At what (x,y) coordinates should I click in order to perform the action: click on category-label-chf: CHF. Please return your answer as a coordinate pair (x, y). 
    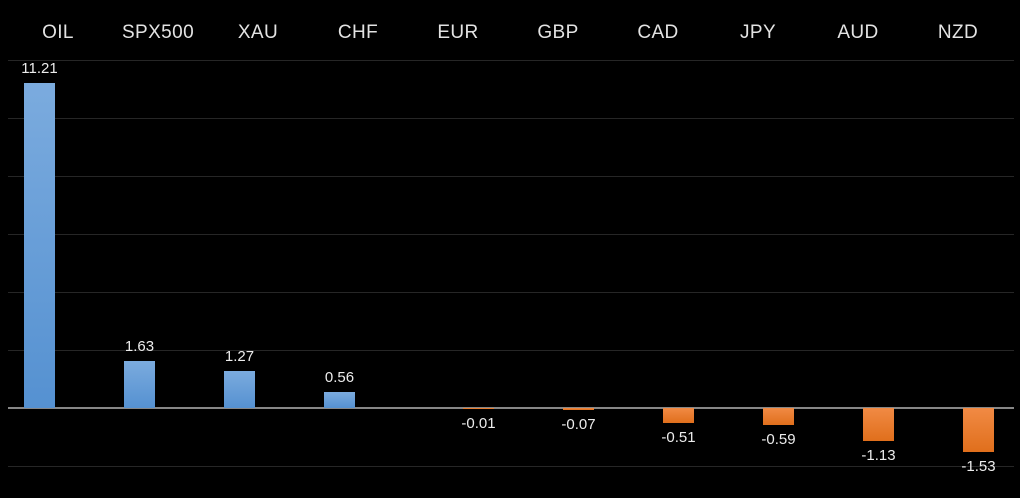
    Looking at the image, I should click on (358, 32).